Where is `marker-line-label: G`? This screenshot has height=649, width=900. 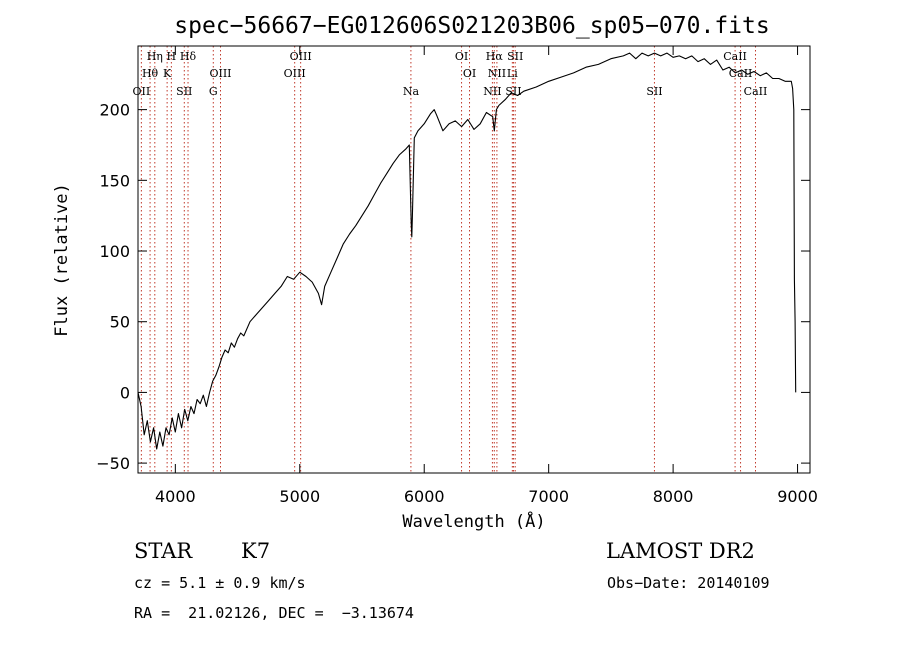
marker-line-label: G is located at coordinates (213, 91).